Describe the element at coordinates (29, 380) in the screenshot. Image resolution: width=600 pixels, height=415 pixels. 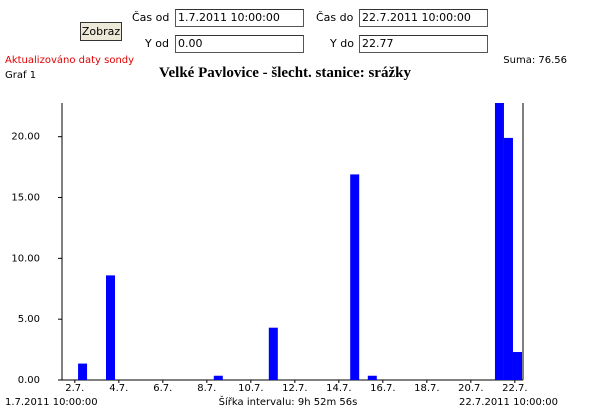
I see `y-tick-label: 0.00` at that location.